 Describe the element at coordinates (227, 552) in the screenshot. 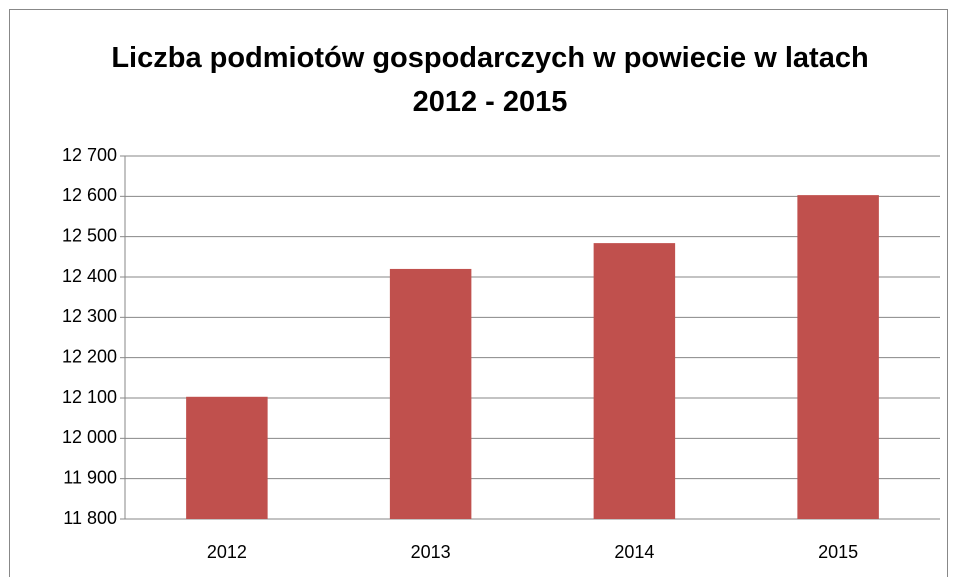

I see `x-tick-label: 2012` at that location.